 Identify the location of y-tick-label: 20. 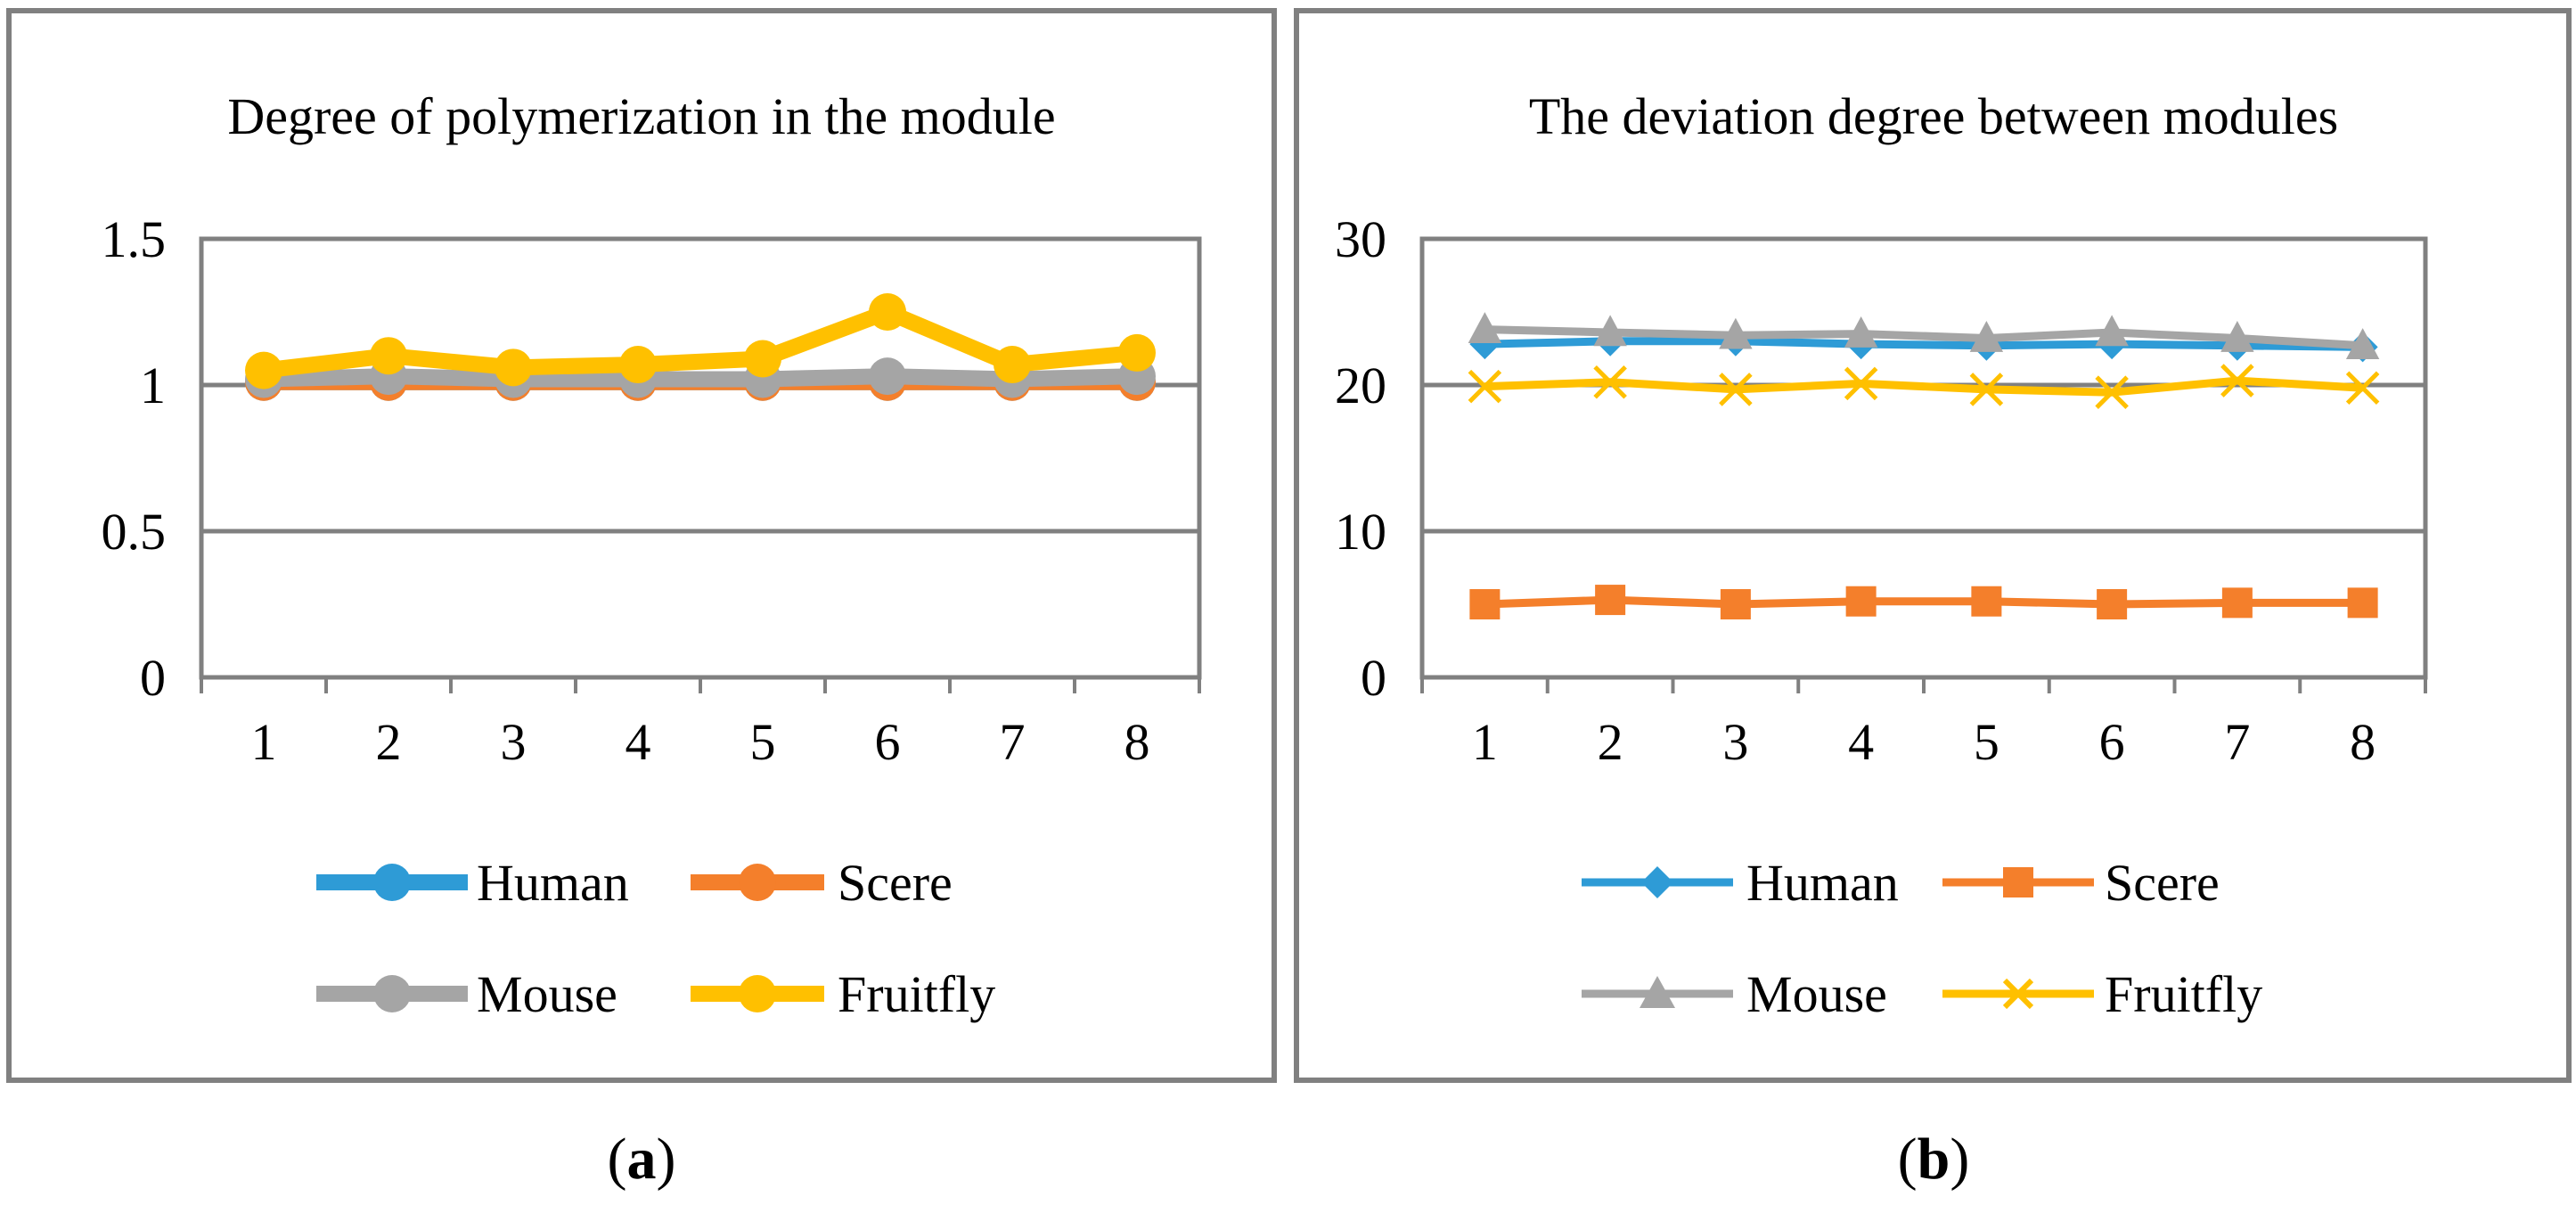
(1360, 386).